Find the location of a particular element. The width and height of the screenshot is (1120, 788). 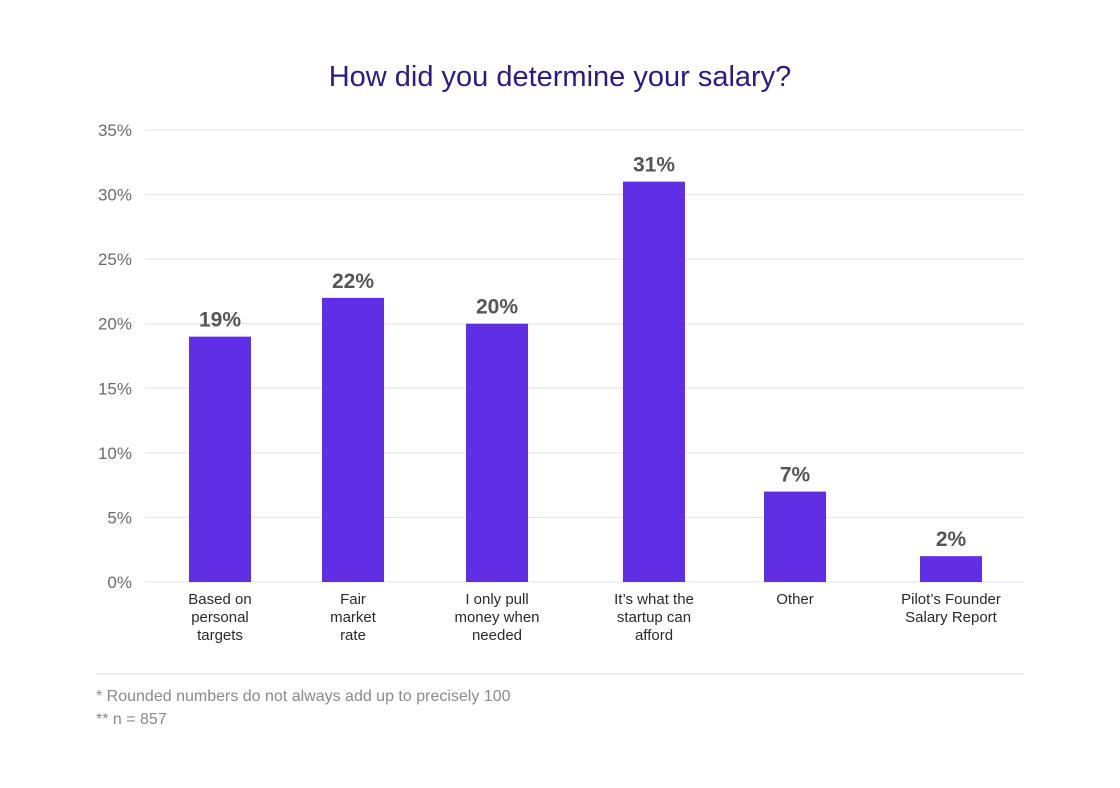

chart-title: How did you determine your salary? is located at coordinates (560, 77).